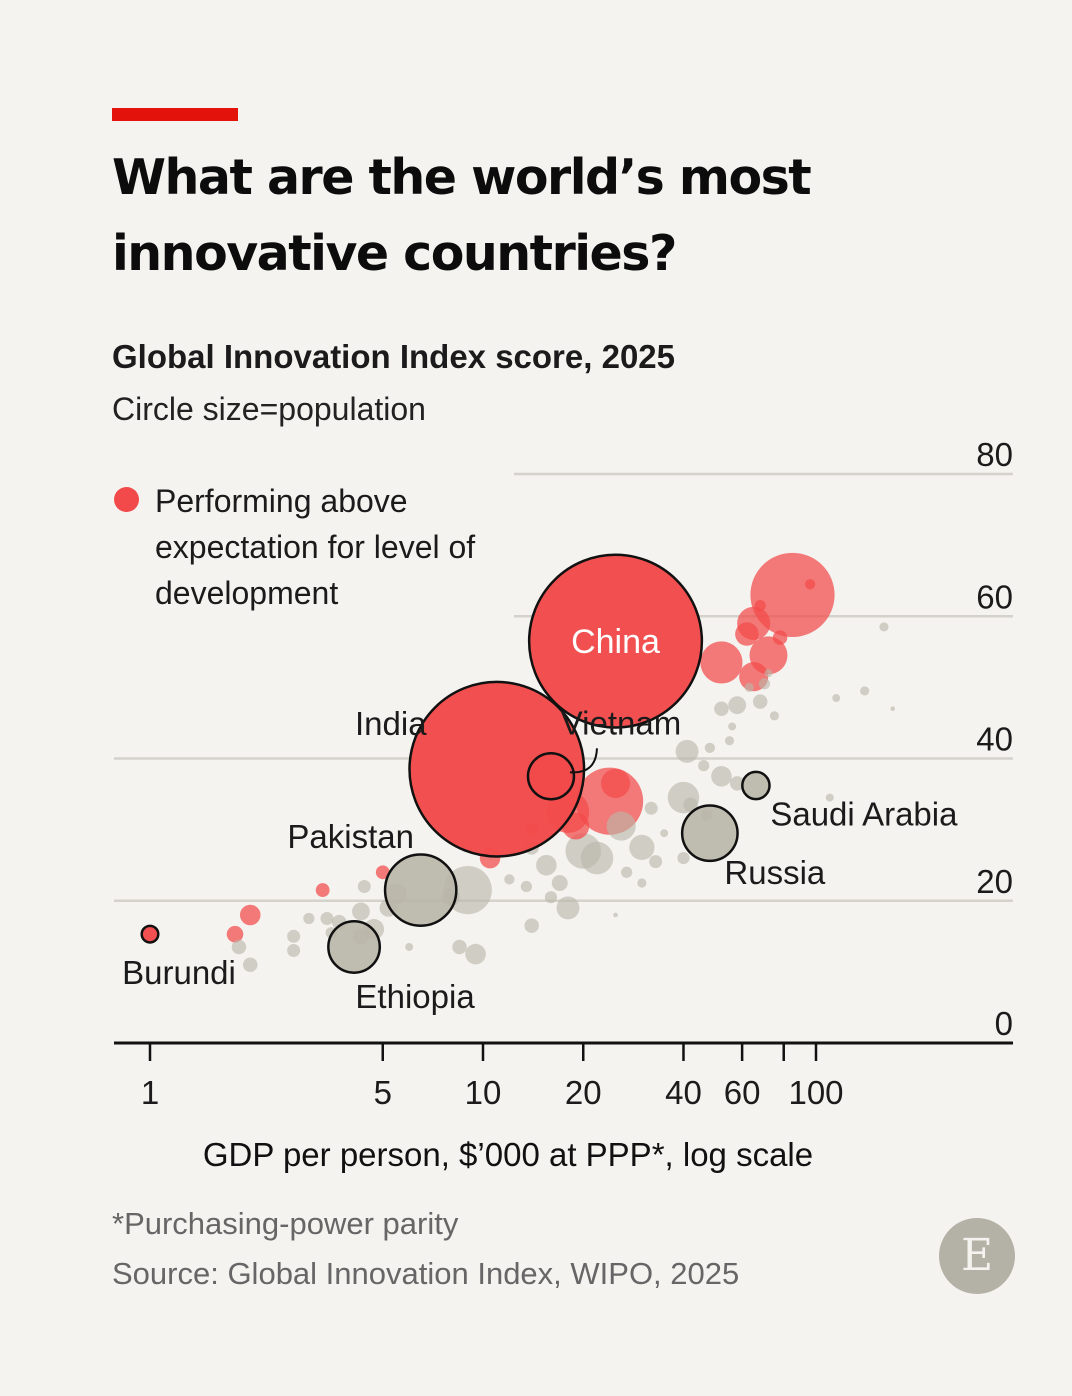  What do you see at coordinates (391, 723) in the screenshot?
I see `country-label: India` at bounding box center [391, 723].